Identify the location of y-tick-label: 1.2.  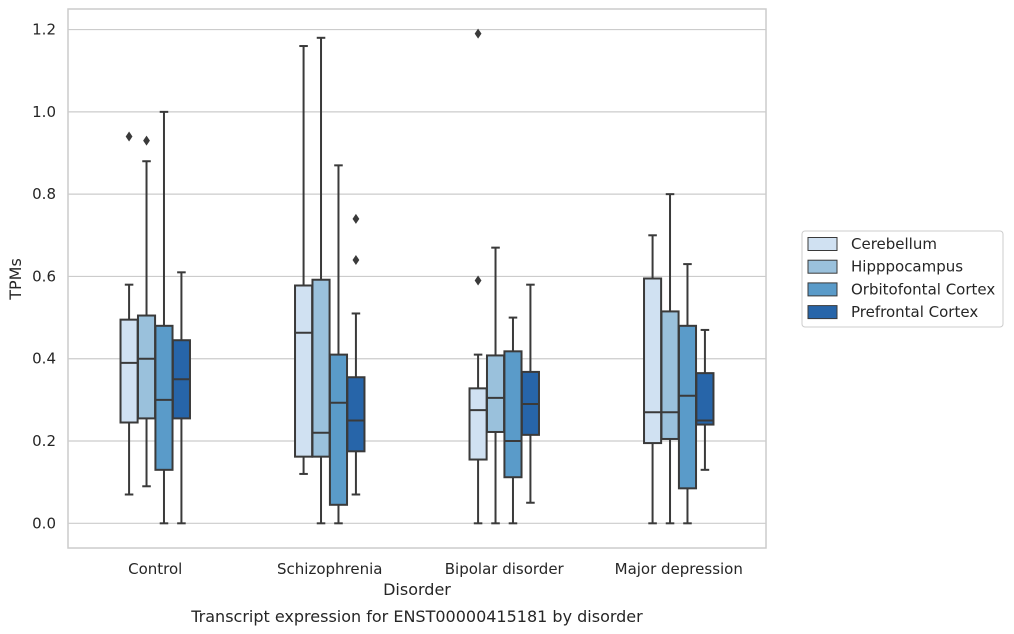
(44, 30).